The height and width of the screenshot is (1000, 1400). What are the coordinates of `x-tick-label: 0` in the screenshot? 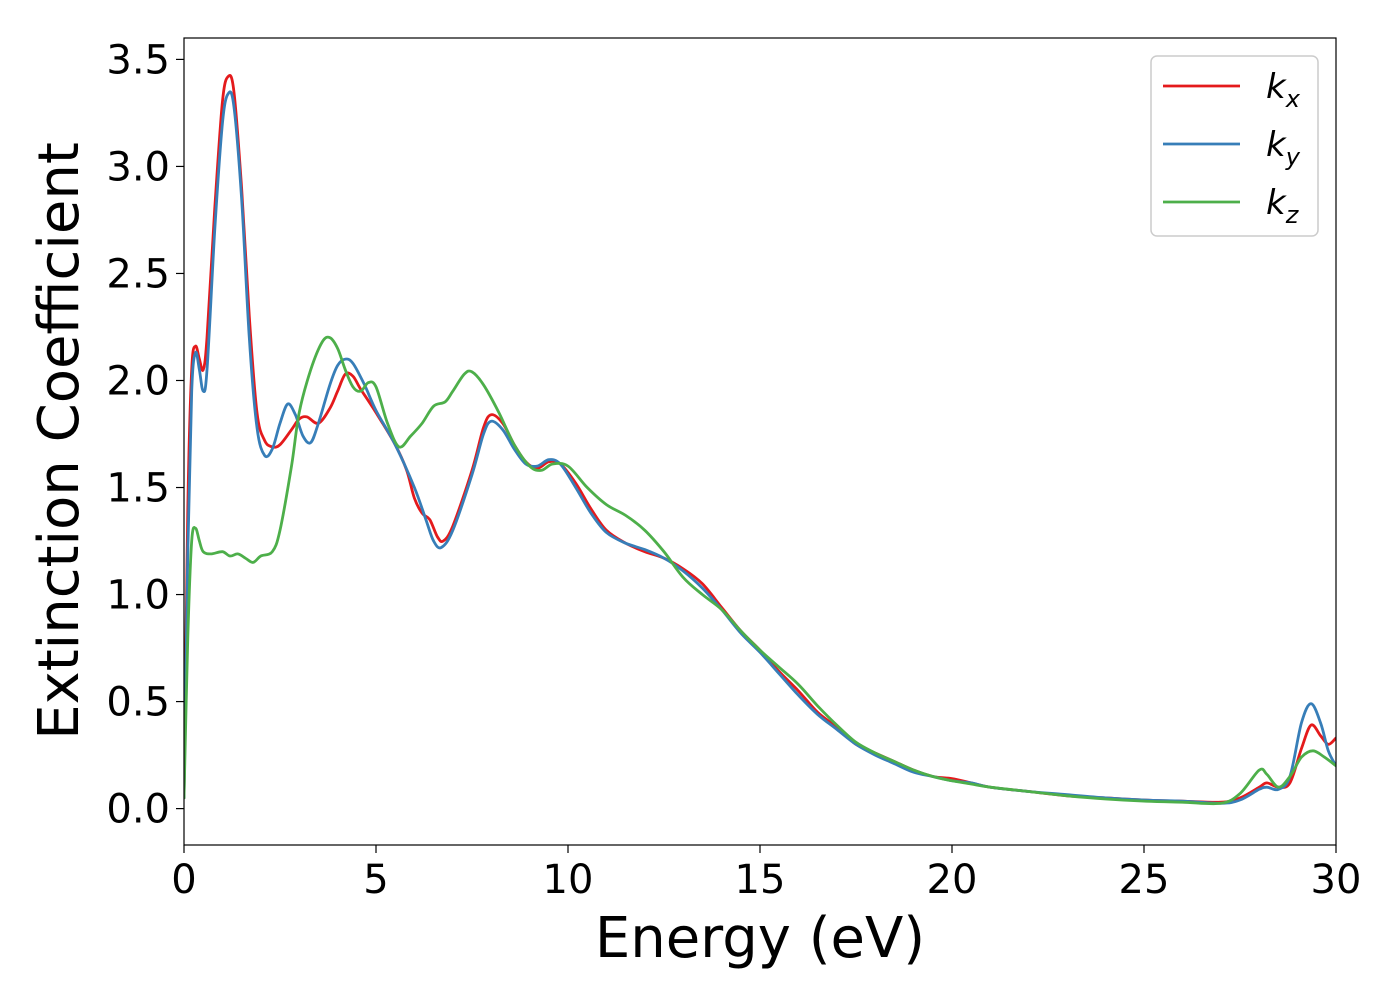 It's located at (183, 880).